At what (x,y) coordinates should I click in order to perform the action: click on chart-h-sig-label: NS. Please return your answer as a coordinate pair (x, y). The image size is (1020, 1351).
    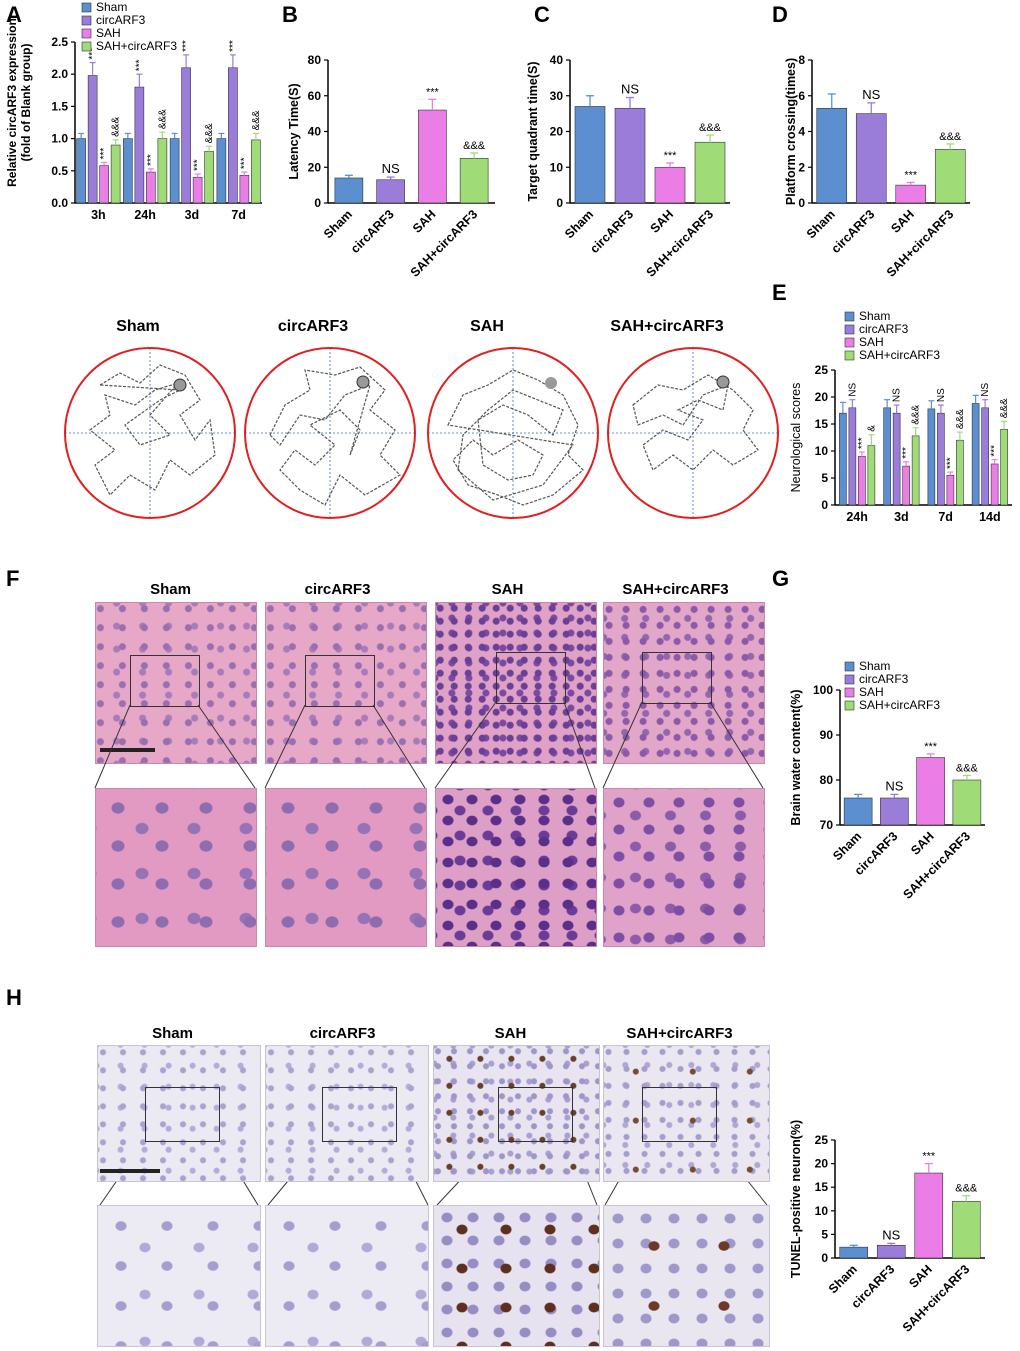
    Looking at the image, I should click on (891, 1234).